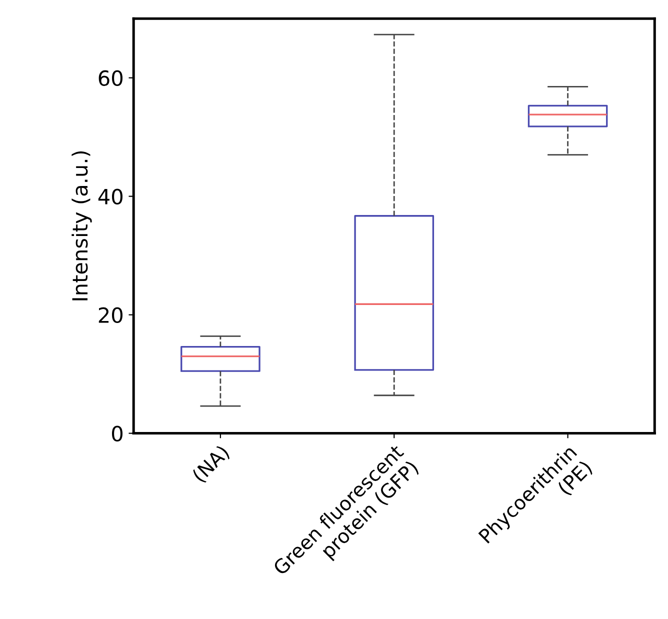 This screenshot has width=668, height=619. Describe the element at coordinates (110, 78) in the screenshot. I see `y-tick-label: 60` at that location.